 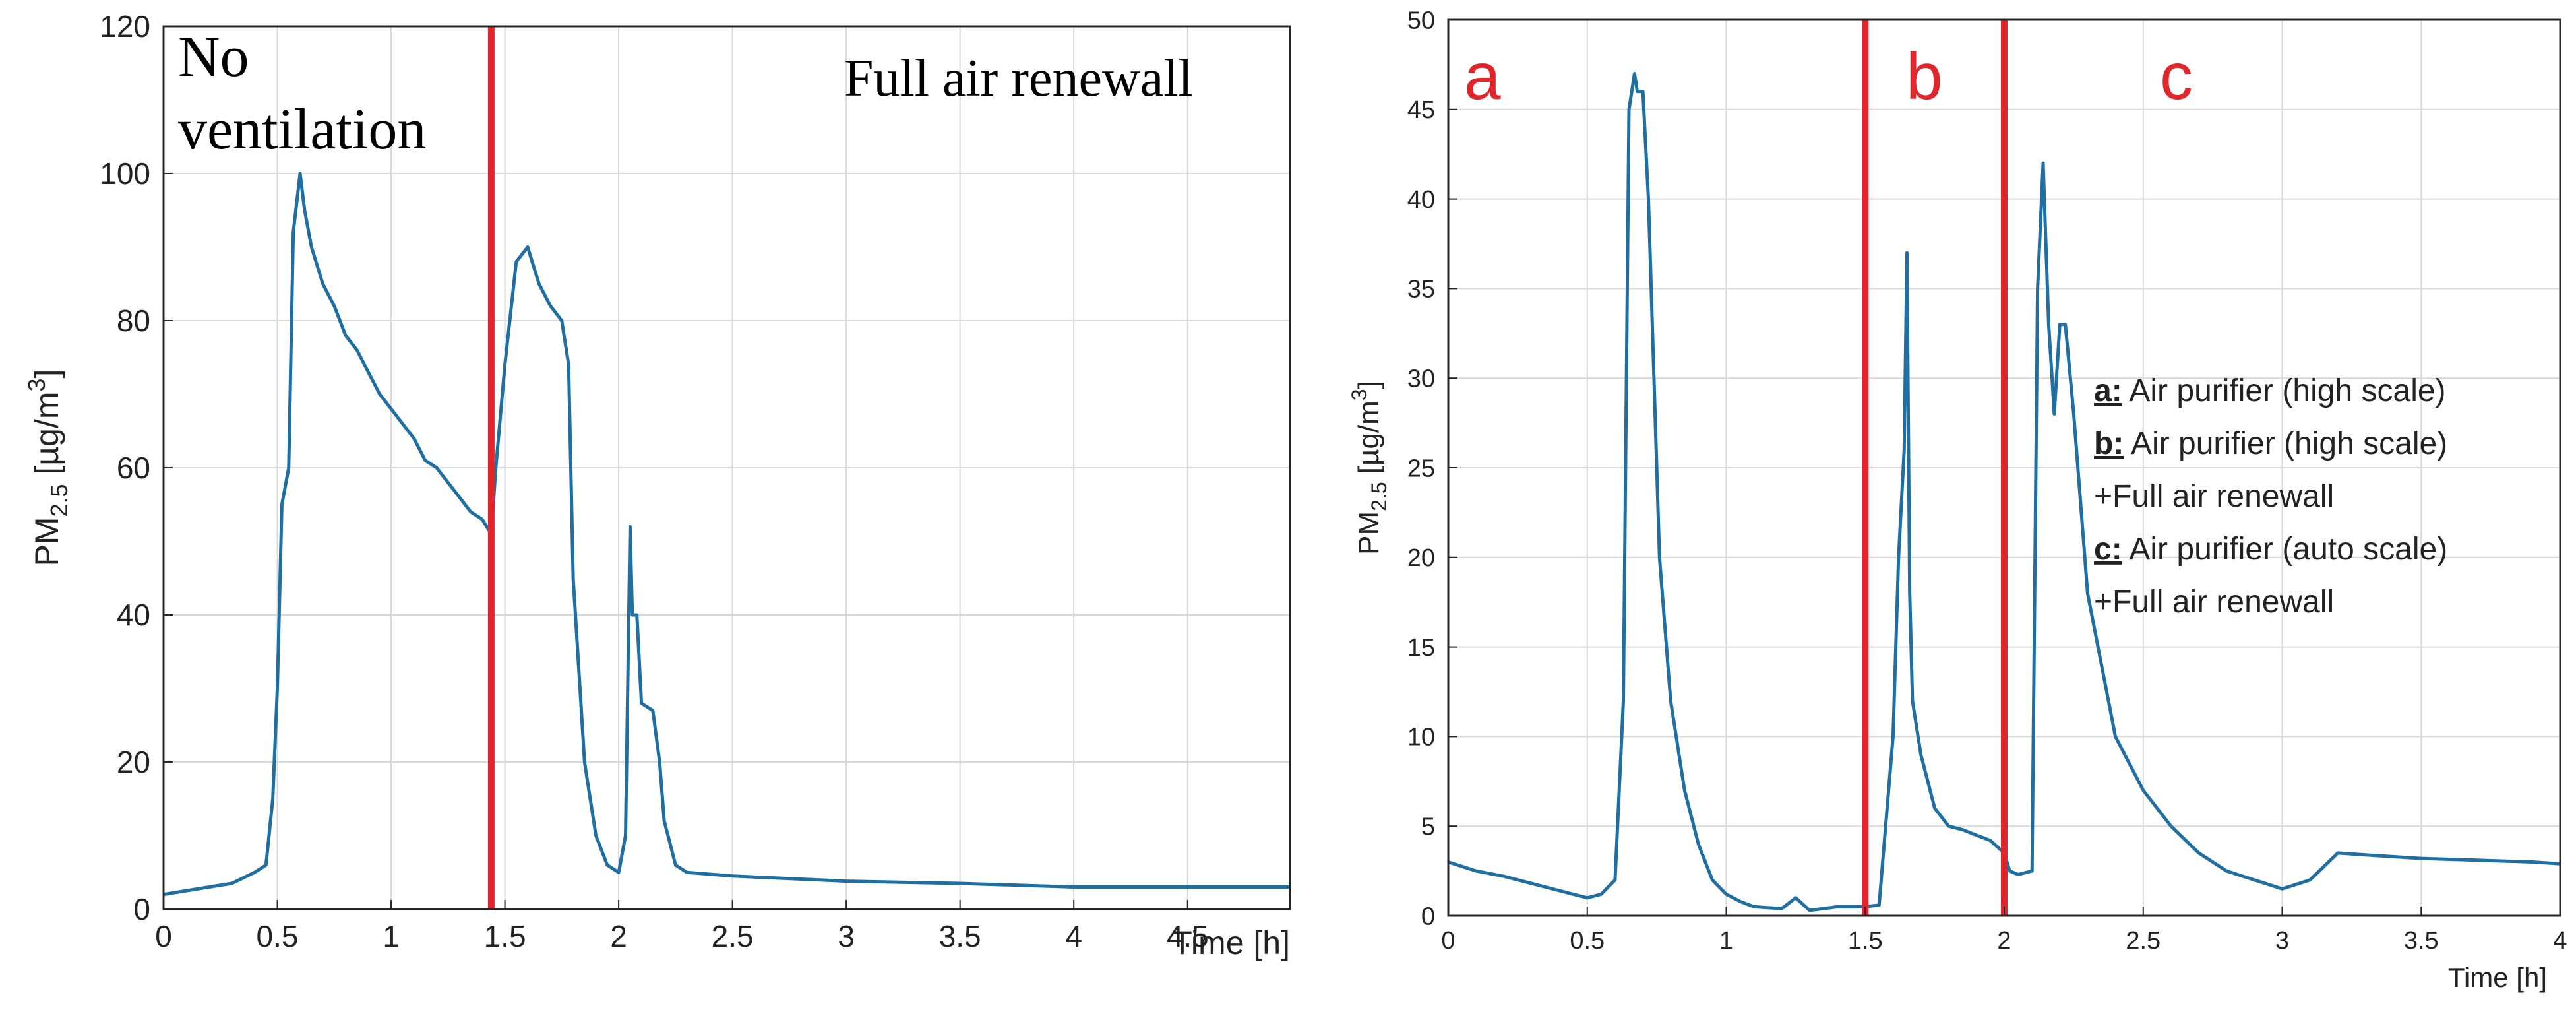 What do you see at coordinates (2497, 977) in the screenshot?
I see `right-x-axis-label: Time [h]` at bounding box center [2497, 977].